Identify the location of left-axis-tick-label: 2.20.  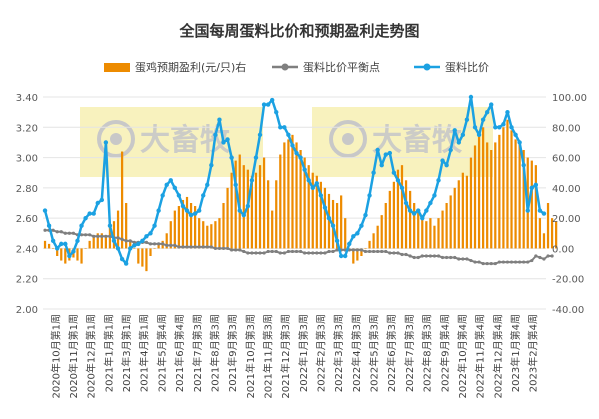
(27, 280).